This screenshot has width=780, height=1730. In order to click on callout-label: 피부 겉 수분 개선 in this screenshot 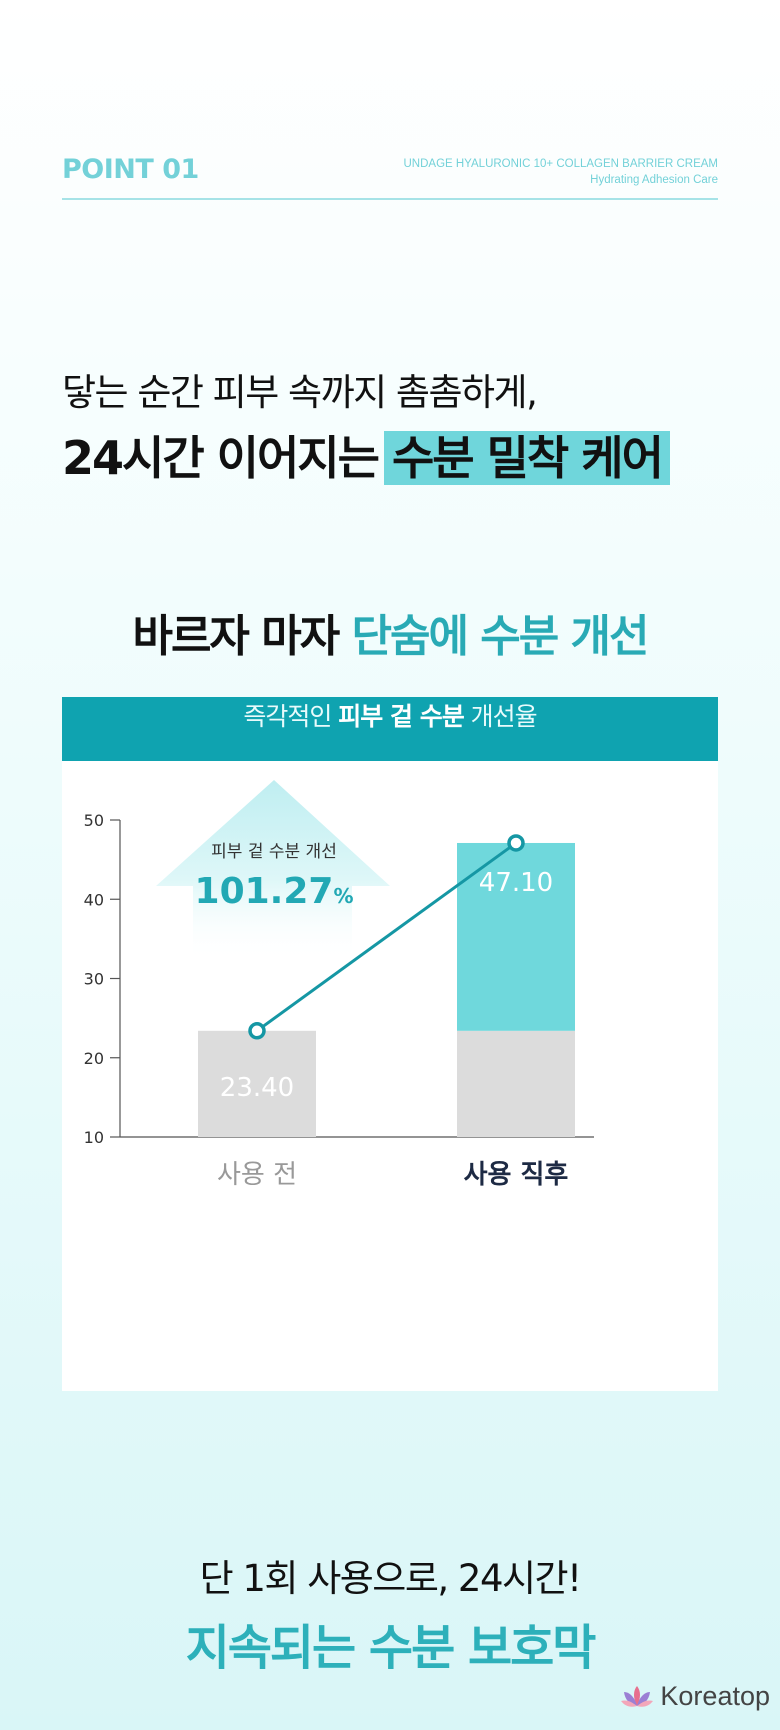, I will do `click(274, 852)`.